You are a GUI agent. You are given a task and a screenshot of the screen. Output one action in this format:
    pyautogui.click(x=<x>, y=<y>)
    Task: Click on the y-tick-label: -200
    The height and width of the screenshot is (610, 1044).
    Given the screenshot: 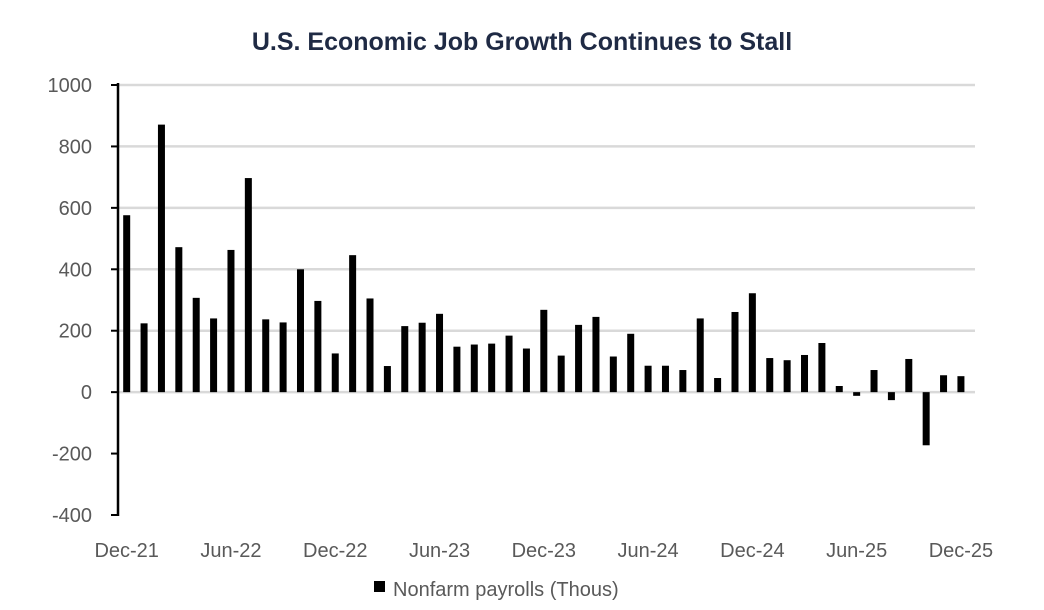 What is the action you would take?
    pyautogui.click(x=72, y=455)
    